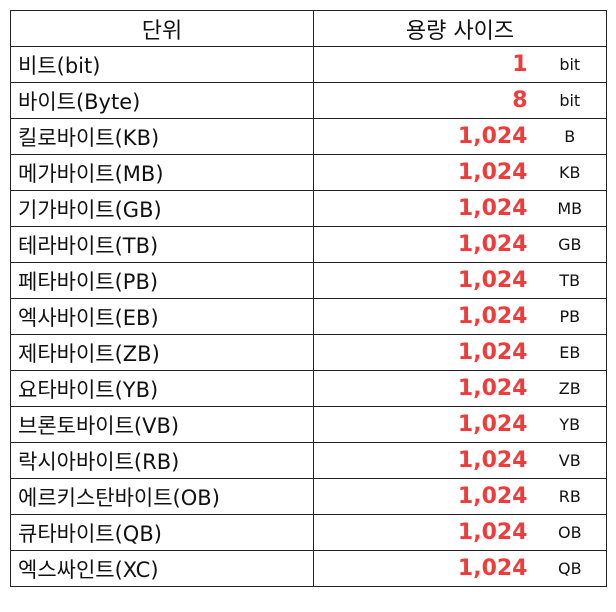  I want to click on unit-name-cell: 큐타바이트(QB), so click(162, 532).